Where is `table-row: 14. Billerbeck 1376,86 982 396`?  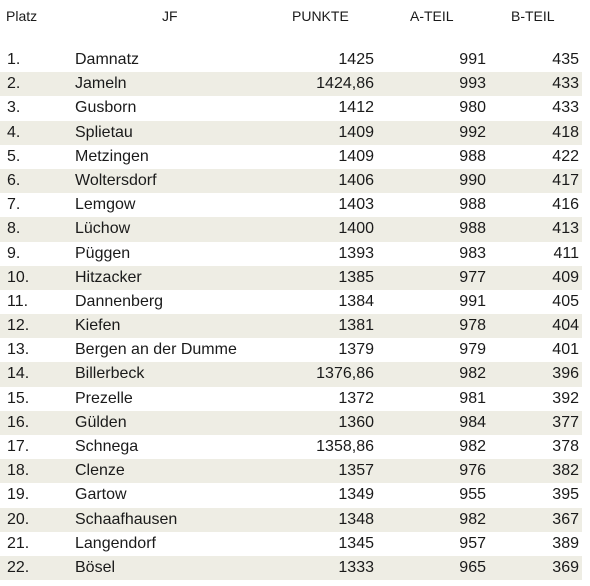 table-row: 14. Billerbeck 1376,86 982 396 is located at coordinates (295, 374).